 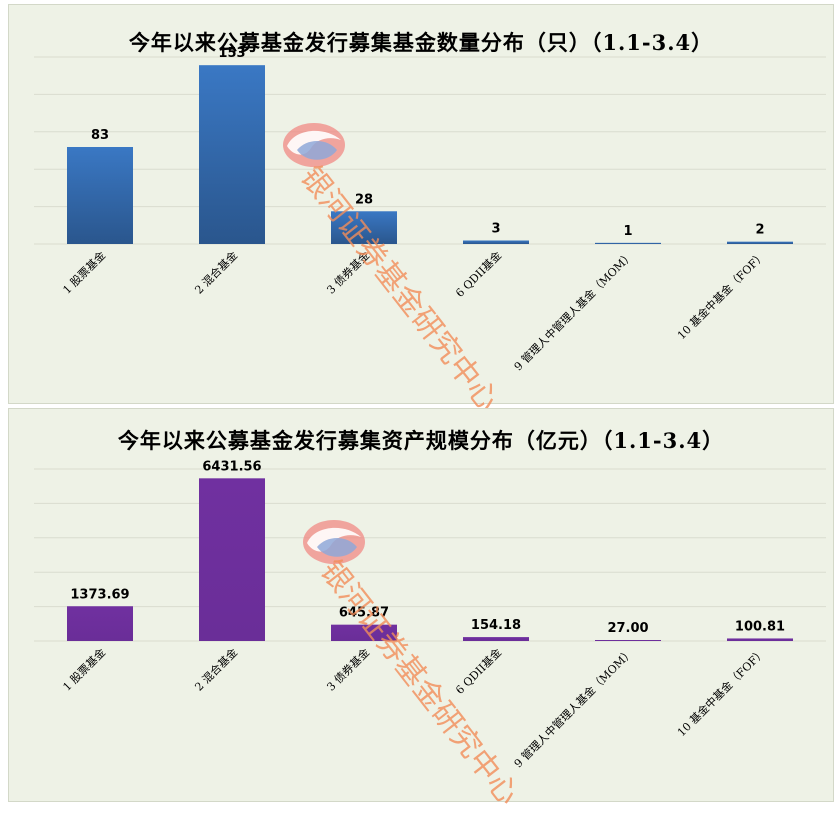 What do you see at coordinates (421, 42) in the screenshot?
I see `chart-title: 今年以来公募基金发行募集基金数量分布（只）（1.1-3.4）` at bounding box center [421, 42].